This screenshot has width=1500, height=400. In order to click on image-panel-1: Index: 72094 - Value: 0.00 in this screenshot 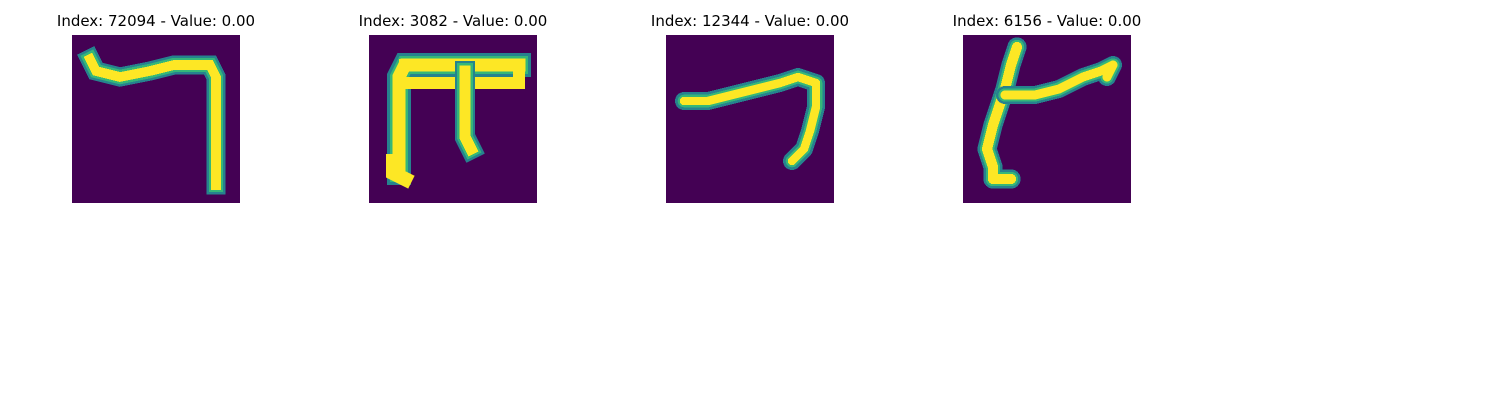, I will do `click(156, 105)`.